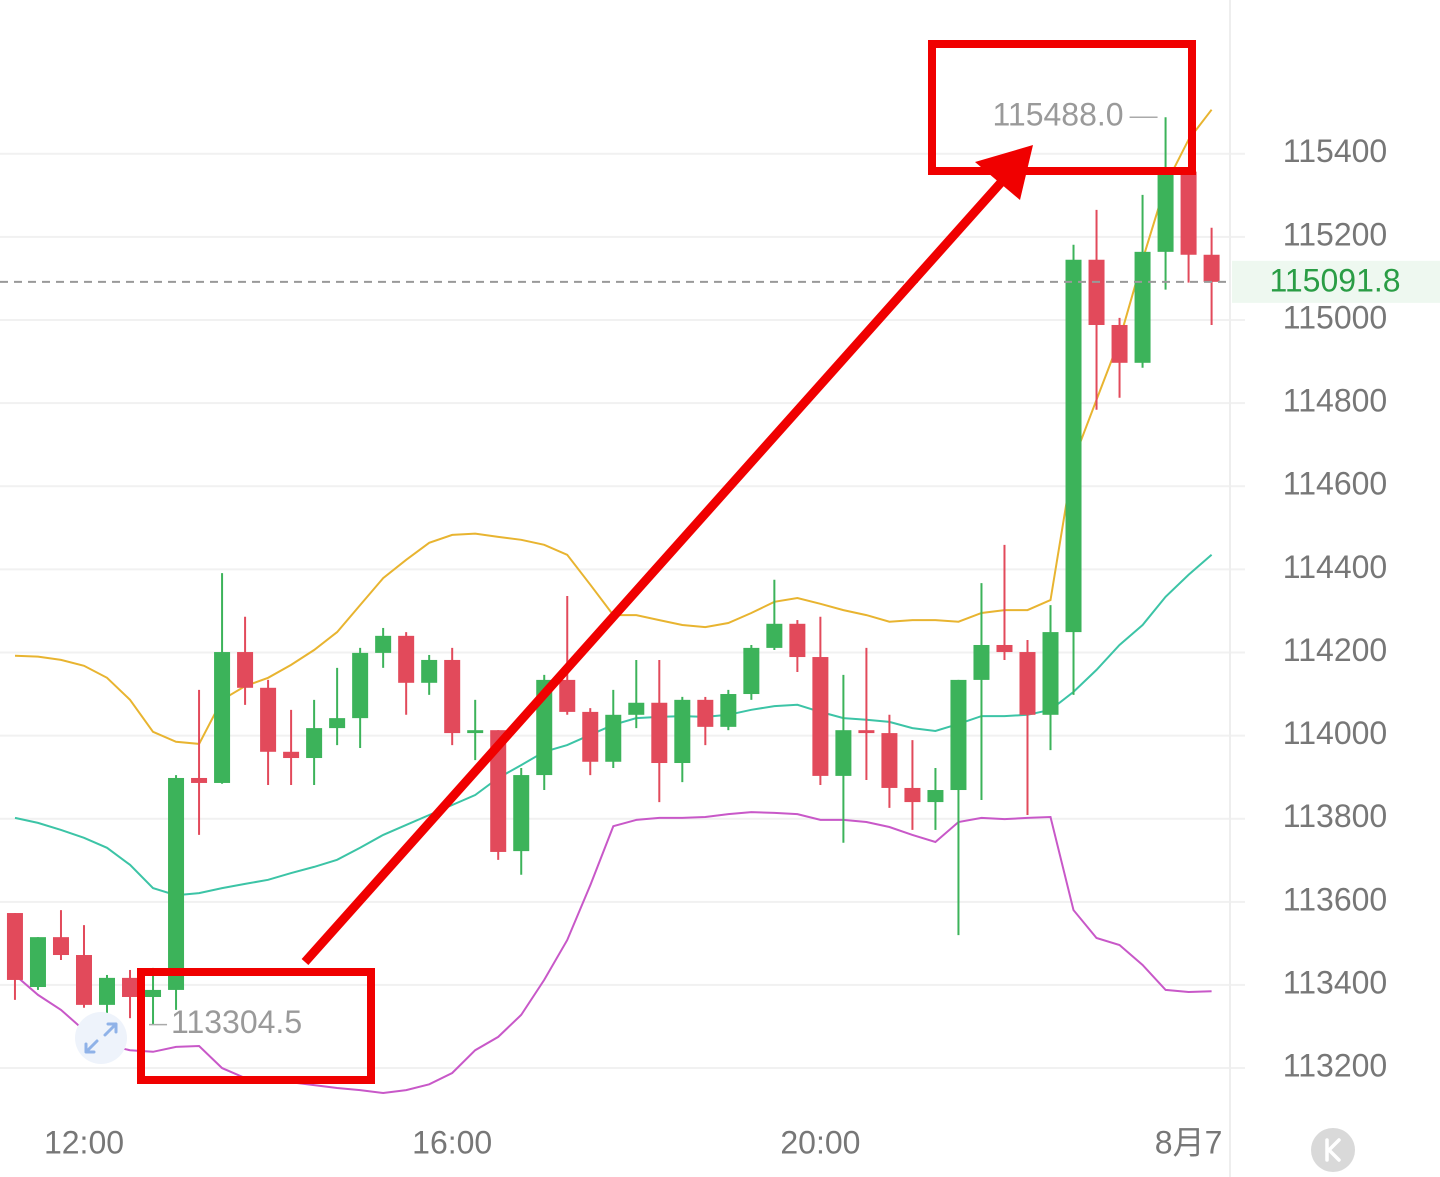 This screenshot has width=1440, height=1177. Describe the element at coordinates (1335, 484) in the screenshot. I see `y-tick-label: 114600` at that location.